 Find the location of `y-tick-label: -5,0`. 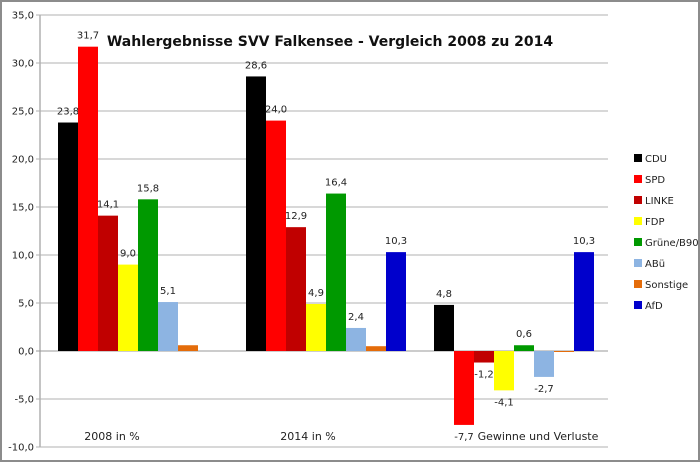

y-tick-label: -5,0 is located at coordinates (24, 400).